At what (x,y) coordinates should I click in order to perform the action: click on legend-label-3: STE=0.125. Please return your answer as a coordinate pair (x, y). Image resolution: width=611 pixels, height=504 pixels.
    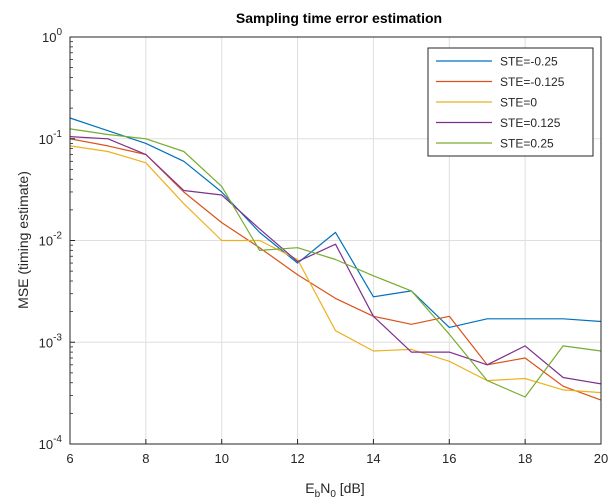
    Looking at the image, I should click on (530, 123).